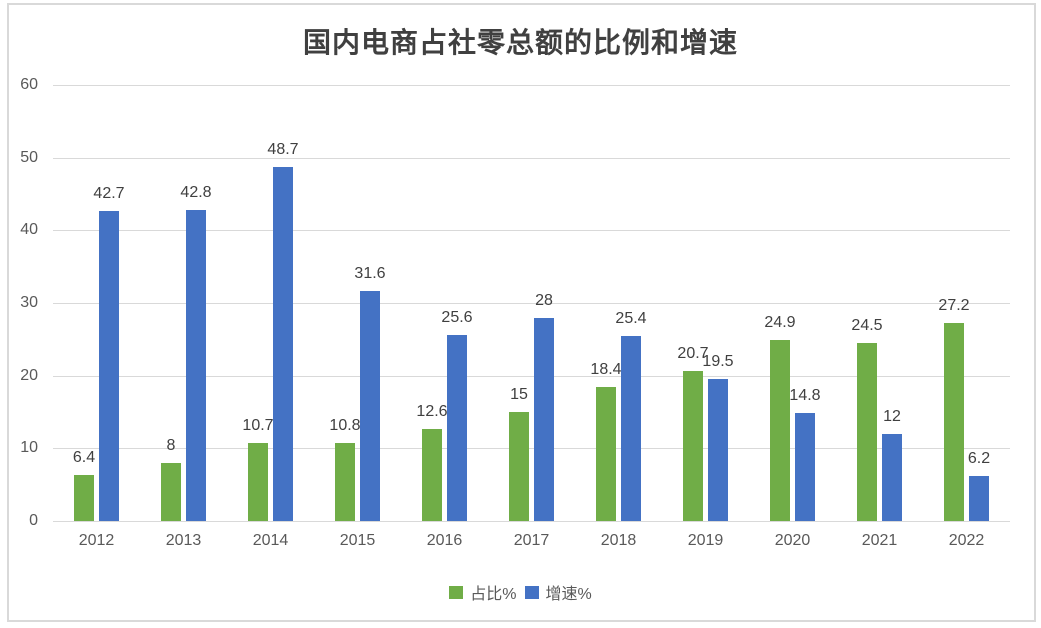 This screenshot has height=628, width=1041. I want to click on y-axis: 0 10 20 30 40 50 60, so click(23, 302).